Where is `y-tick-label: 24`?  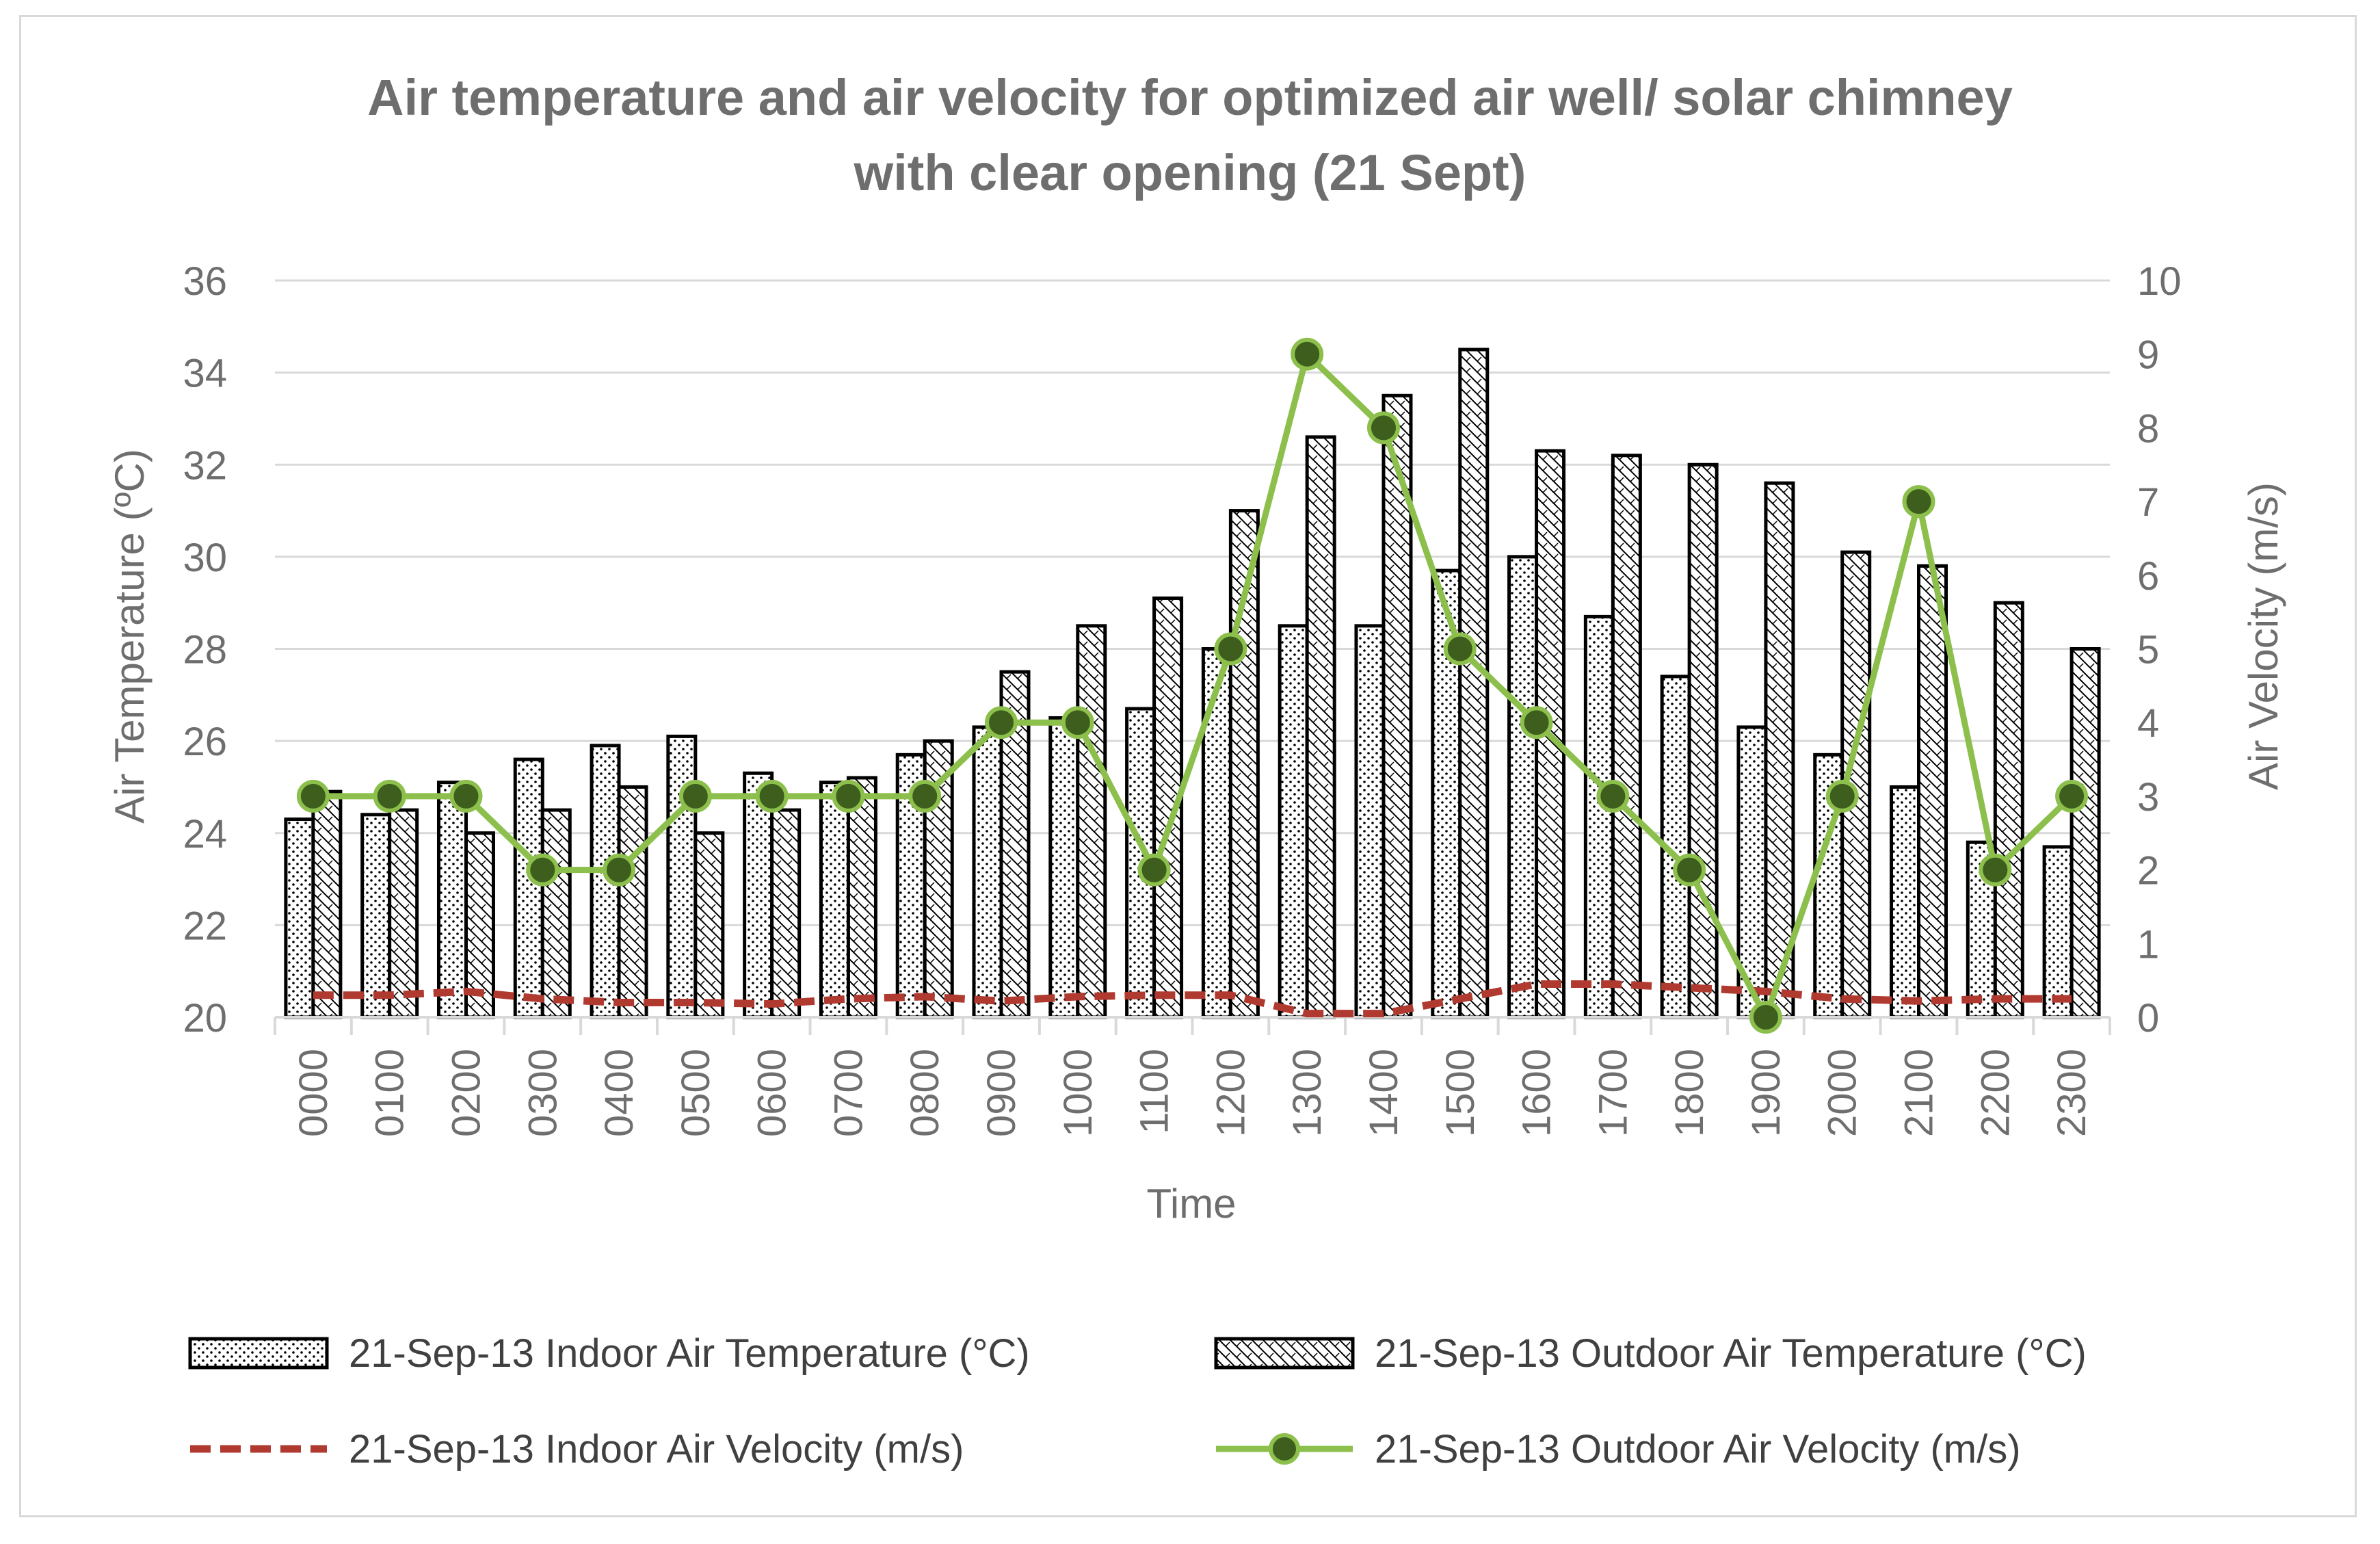 y-tick-label: 24 is located at coordinates (205, 834).